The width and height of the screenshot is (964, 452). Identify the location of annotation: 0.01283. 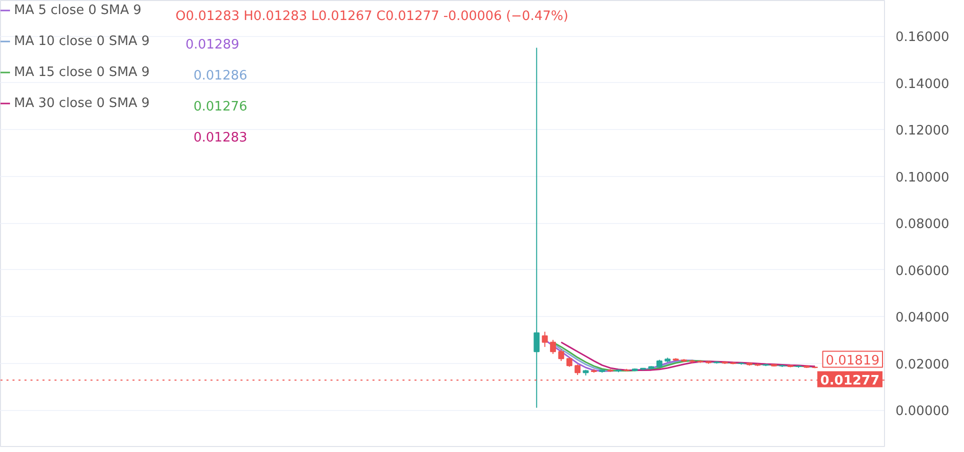
(221, 138).